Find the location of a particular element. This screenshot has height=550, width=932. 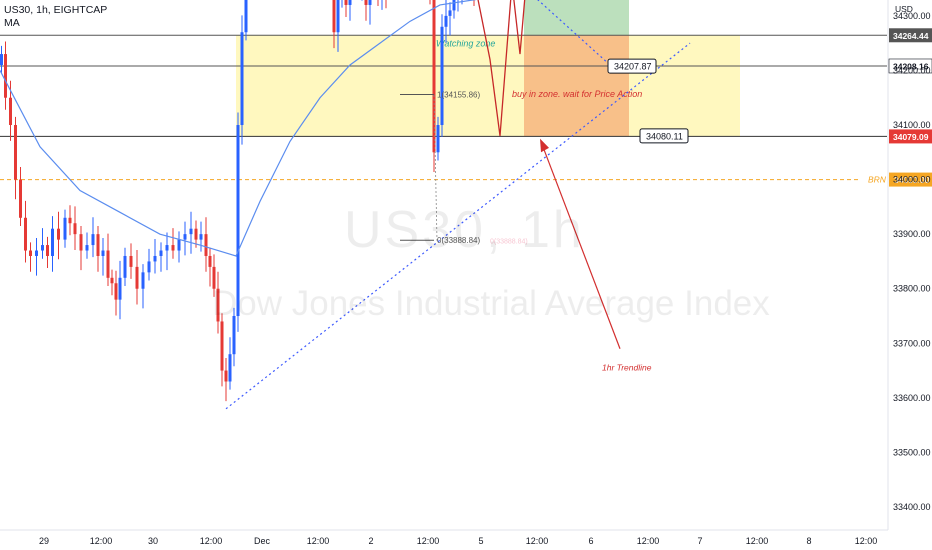

price-level-tag-text: 34264.44 is located at coordinates (911, 36).